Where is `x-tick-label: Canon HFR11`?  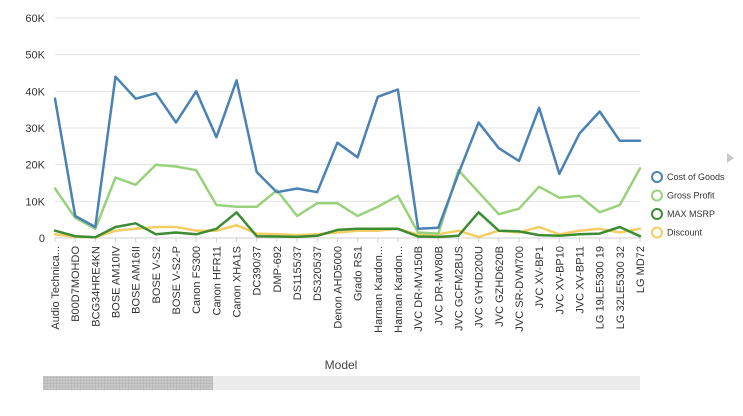 x-tick-label: Canon HFR11 is located at coordinates (217, 281).